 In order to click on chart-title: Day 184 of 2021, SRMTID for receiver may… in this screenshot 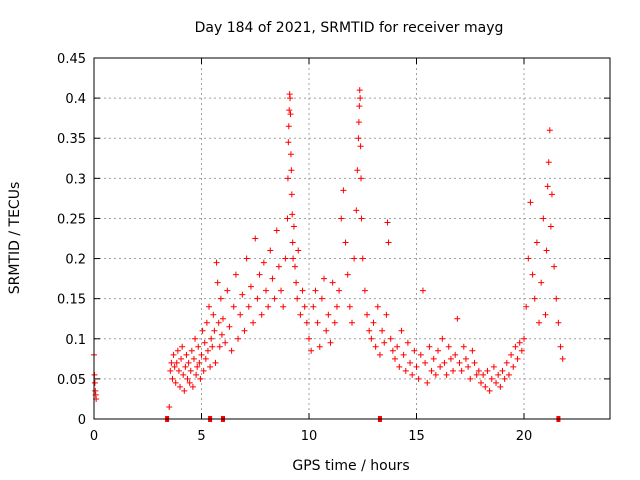, I will do `click(349, 28)`.